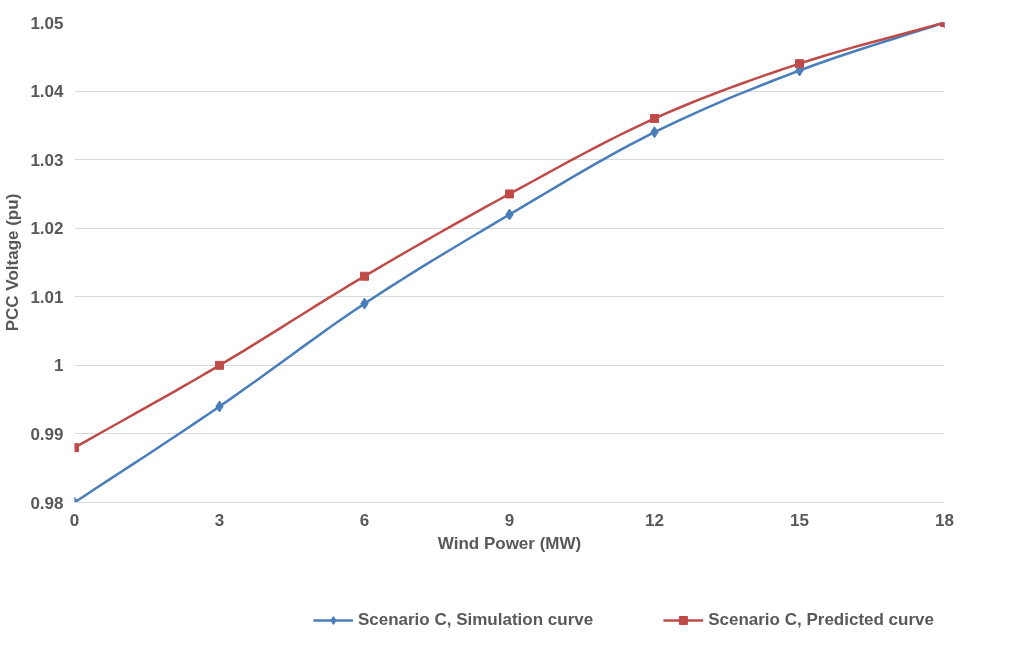 This screenshot has width=1030, height=672. Describe the element at coordinates (47, 229) in the screenshot. I see `y-tick-label: 1.02` at that location.